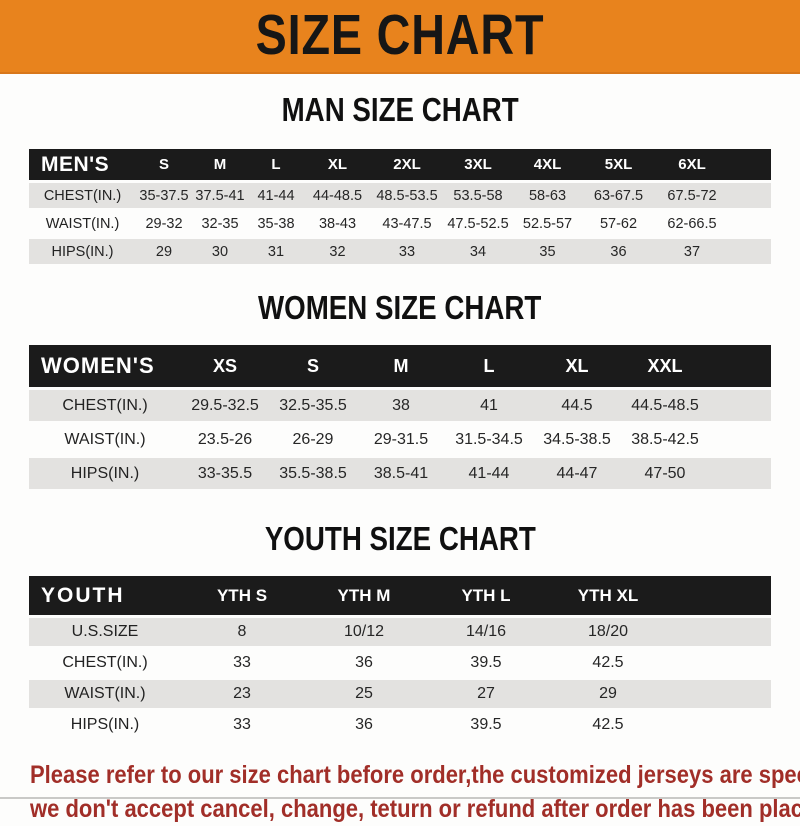 This screenshot has width=800, height=826. Describe the element at coordinates (164, 223) in the screenshot. I see `cell: 29-32` at that location.